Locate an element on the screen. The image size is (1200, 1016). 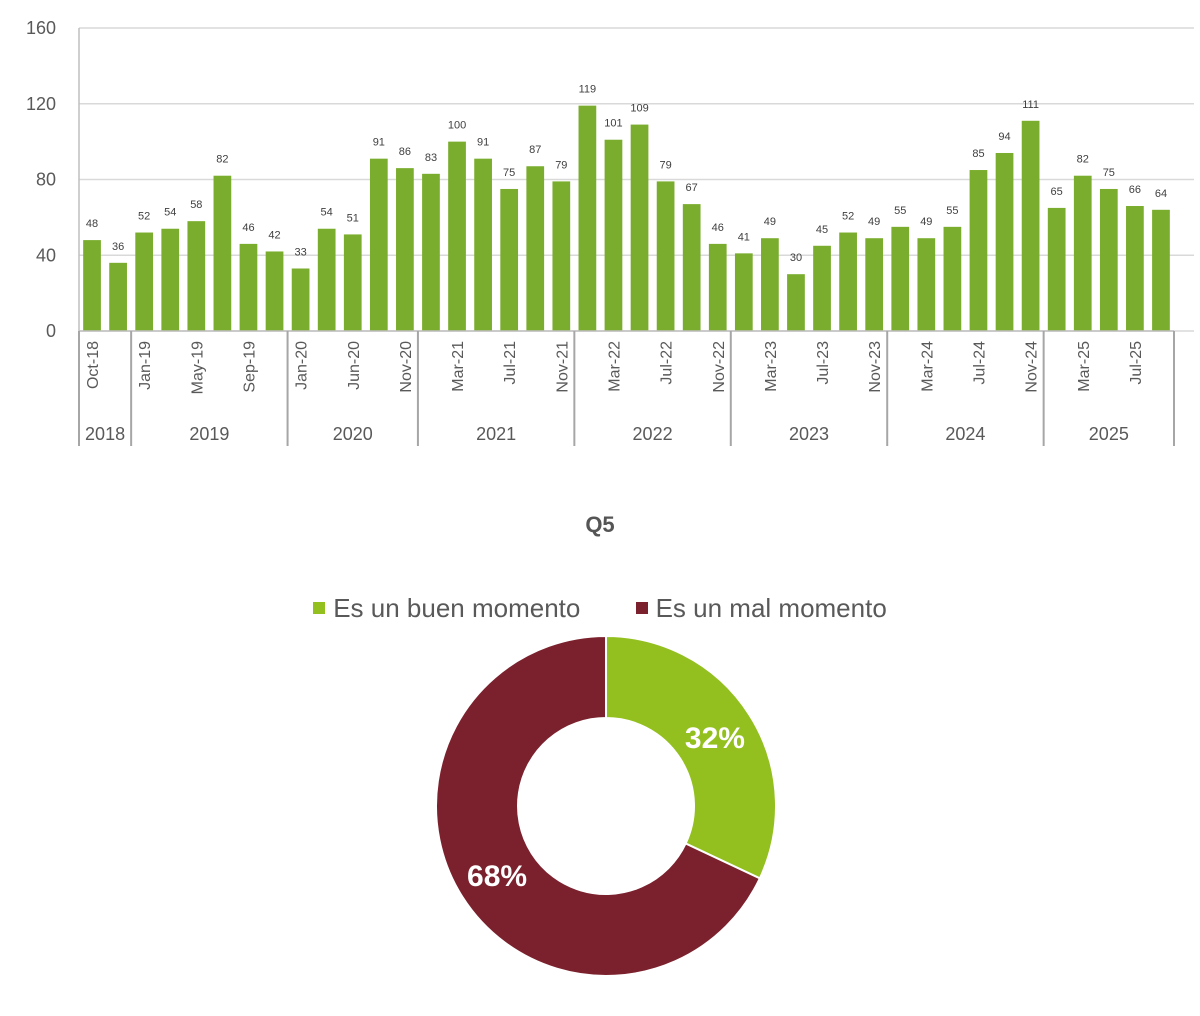
bar-data-label: 45 is located at coordinates (822, 230).